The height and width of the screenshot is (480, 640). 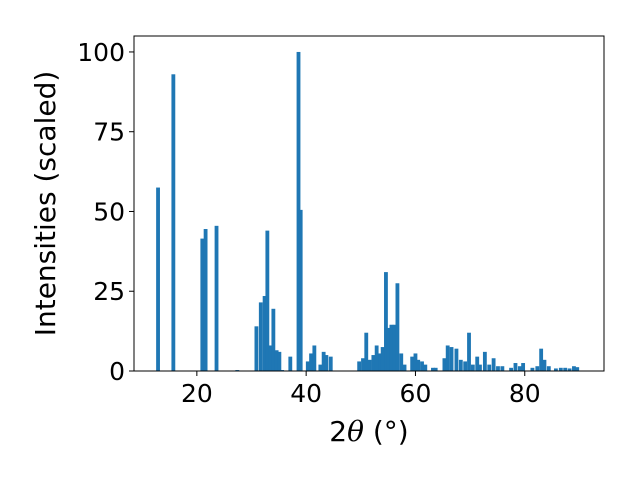 What do you see at coordinates (525, 393) in the screenshot?
I see `x-tick-label: 80` at bounding box center [525, 393].